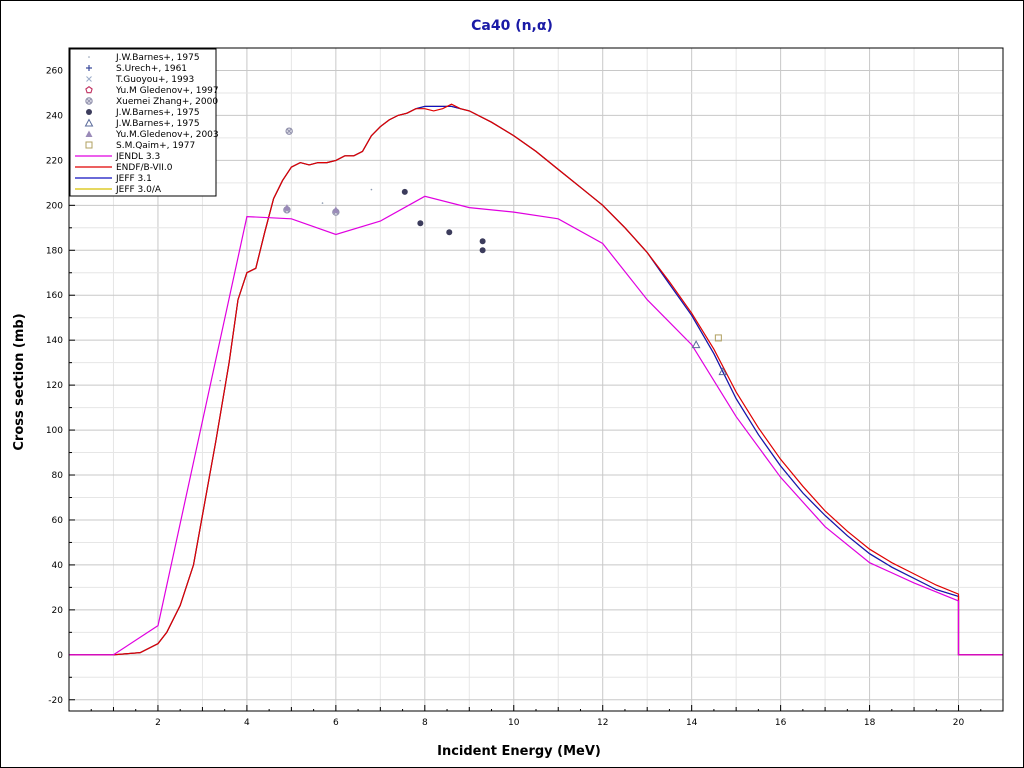 This screenshot has height=768, width=1024. Describe the element at coordinates (54, 296) in the screenshot. I see `y-tick-label: 160` at that location.